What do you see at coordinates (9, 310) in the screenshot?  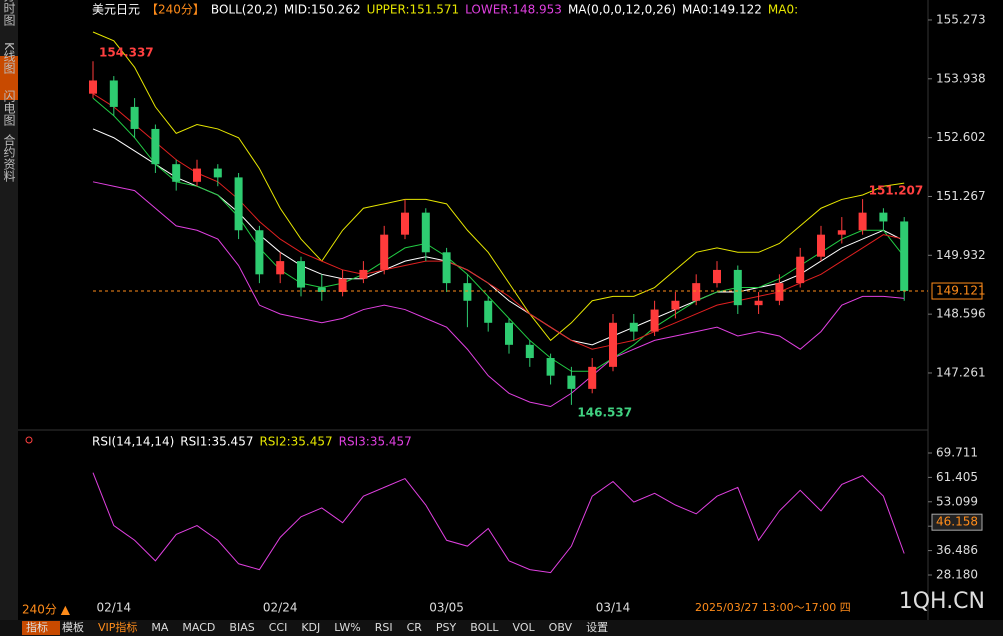 I see `sidebar` at bounding box center [9, 310].